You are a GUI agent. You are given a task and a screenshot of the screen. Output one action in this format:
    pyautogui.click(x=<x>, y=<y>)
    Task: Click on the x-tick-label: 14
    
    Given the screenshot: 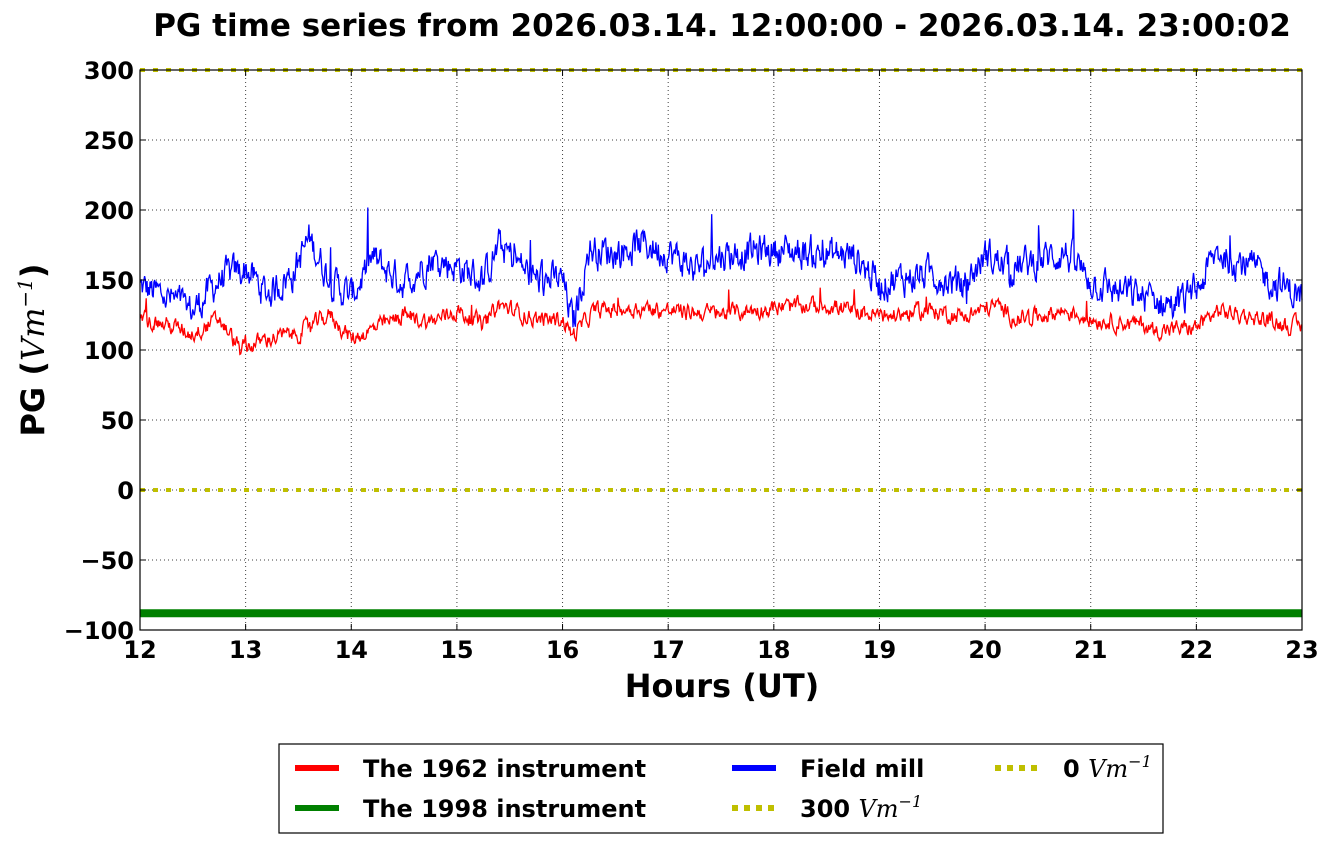 What is the action you would take?
    pyautogui.click(x=351, y=650)
    